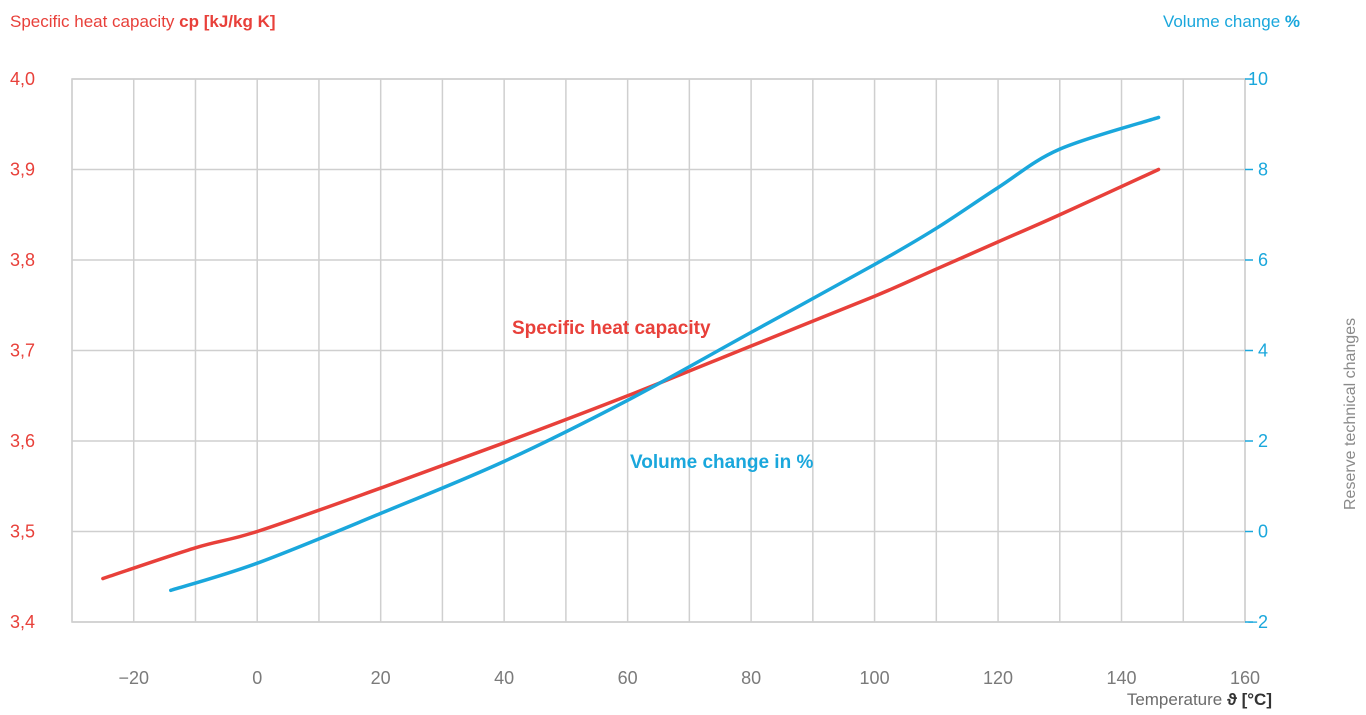 The width and height of the screenshot is (1366, 715). Describe the element at coordinates (22, 79) in the screenshot. I see `left-tick-label: 4,0` at that location.